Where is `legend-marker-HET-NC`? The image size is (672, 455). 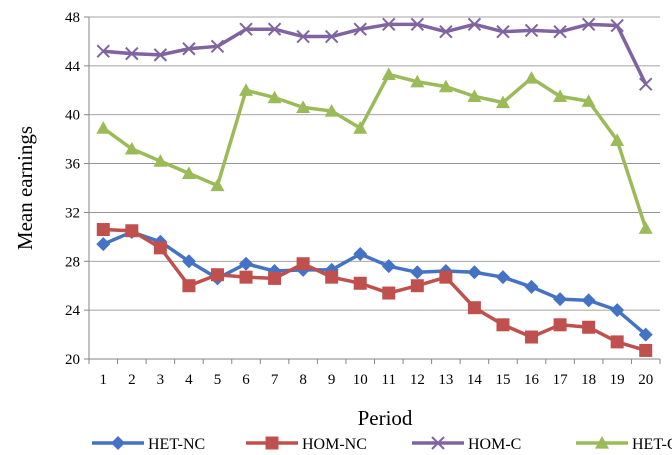 legend-marker-HET-NC is located at coordinates (118, 443).